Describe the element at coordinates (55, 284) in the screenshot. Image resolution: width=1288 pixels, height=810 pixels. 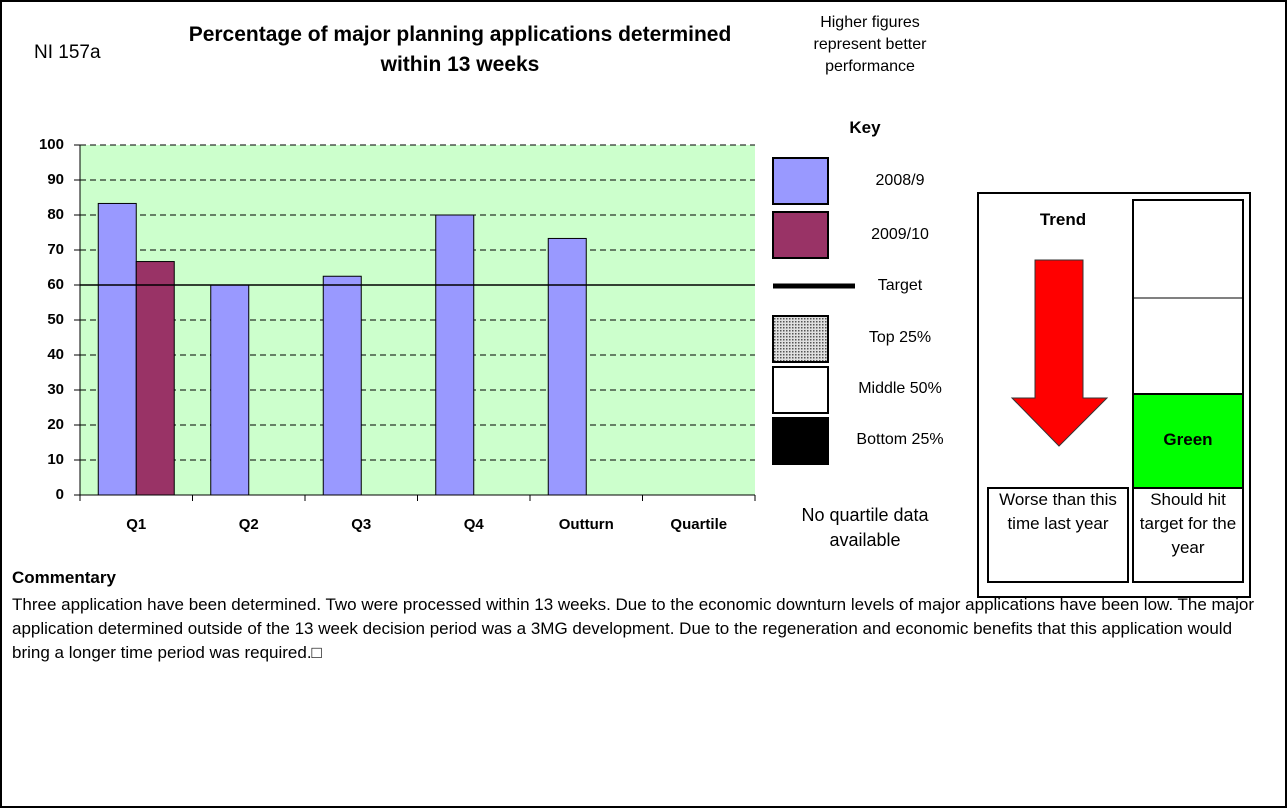
I see `y-tick-label: 60` at that location.